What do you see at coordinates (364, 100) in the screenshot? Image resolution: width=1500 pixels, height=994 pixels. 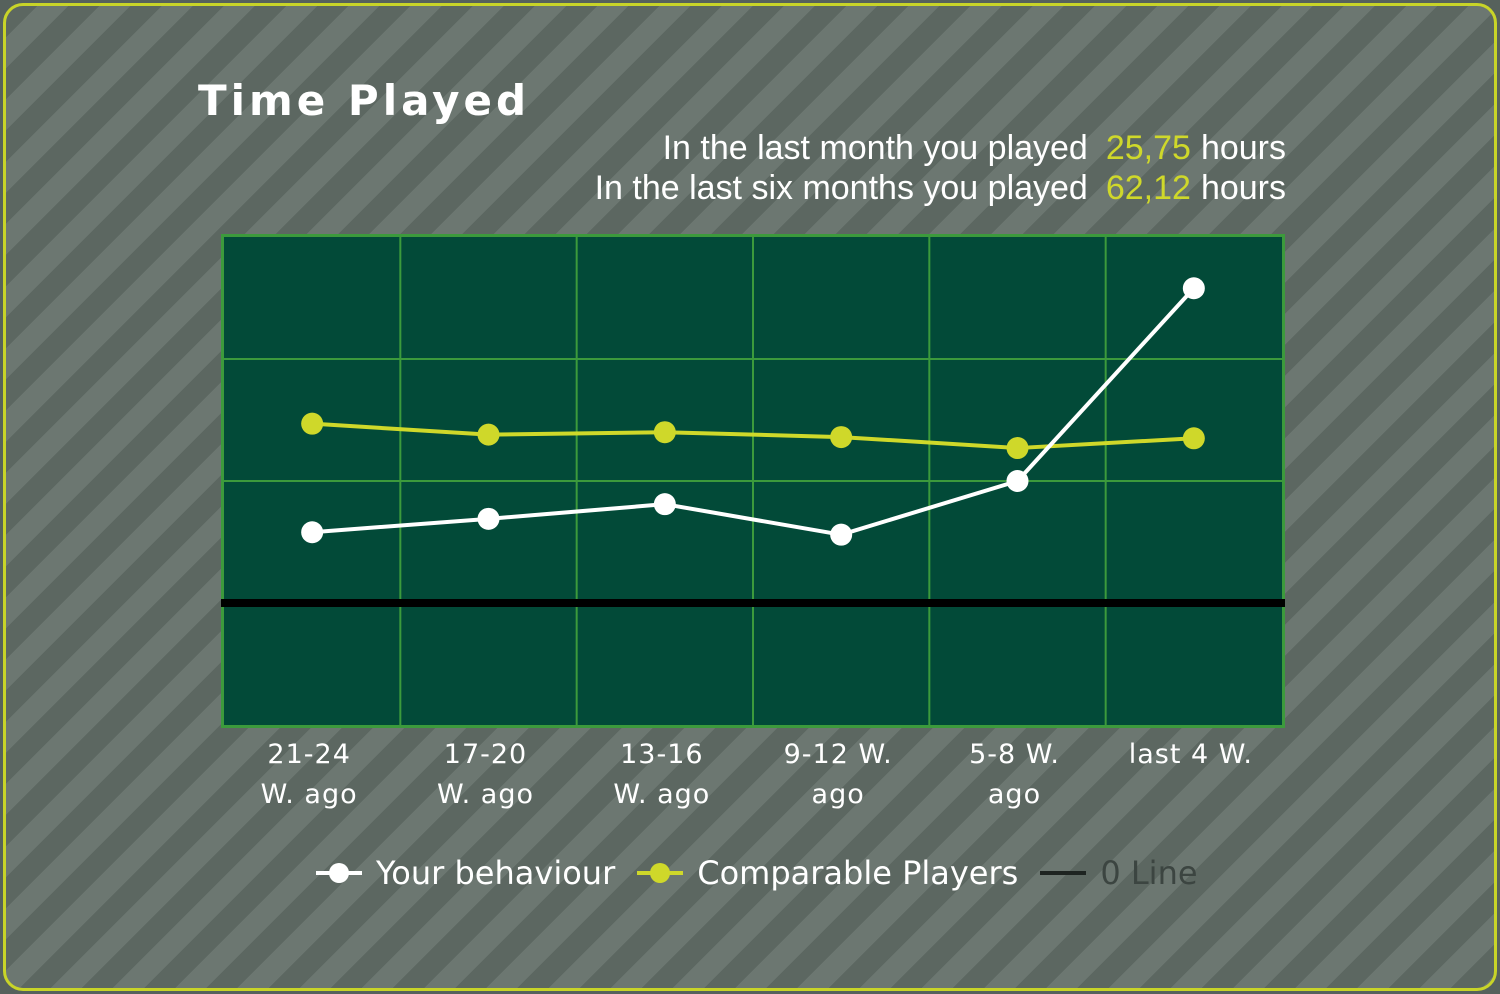 I see `chart-title: Time Played` at bounding box center [364, 100].